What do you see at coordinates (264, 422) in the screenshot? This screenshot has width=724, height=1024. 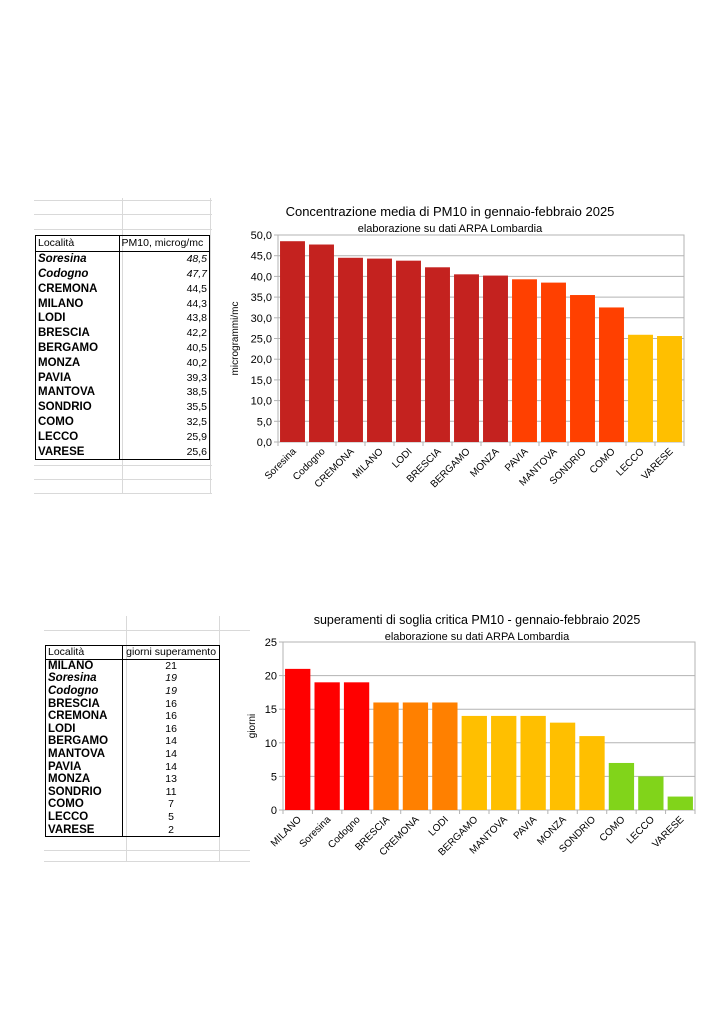 I see `y-tick-label: 5,0` at bounding box center [264, 422].